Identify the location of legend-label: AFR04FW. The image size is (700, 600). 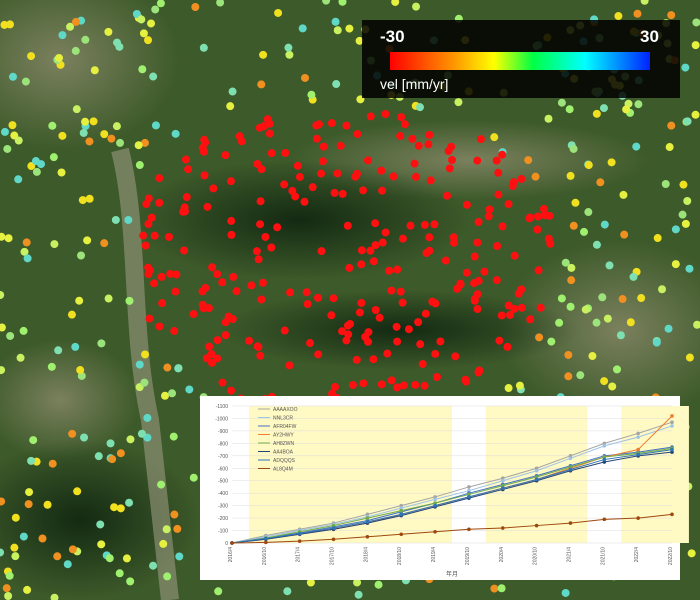
(285, 427).